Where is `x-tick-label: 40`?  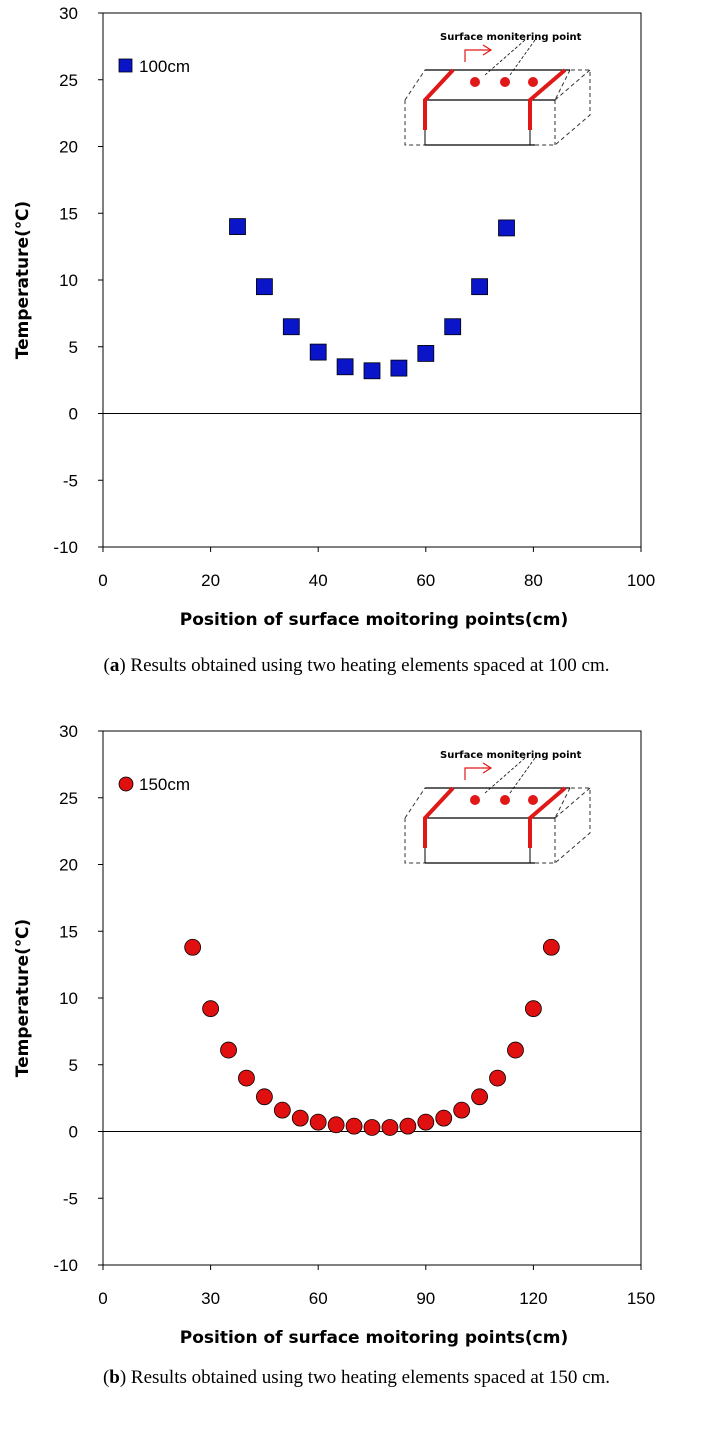
x-tick-label: 40 is located at coordinates (318, 580).